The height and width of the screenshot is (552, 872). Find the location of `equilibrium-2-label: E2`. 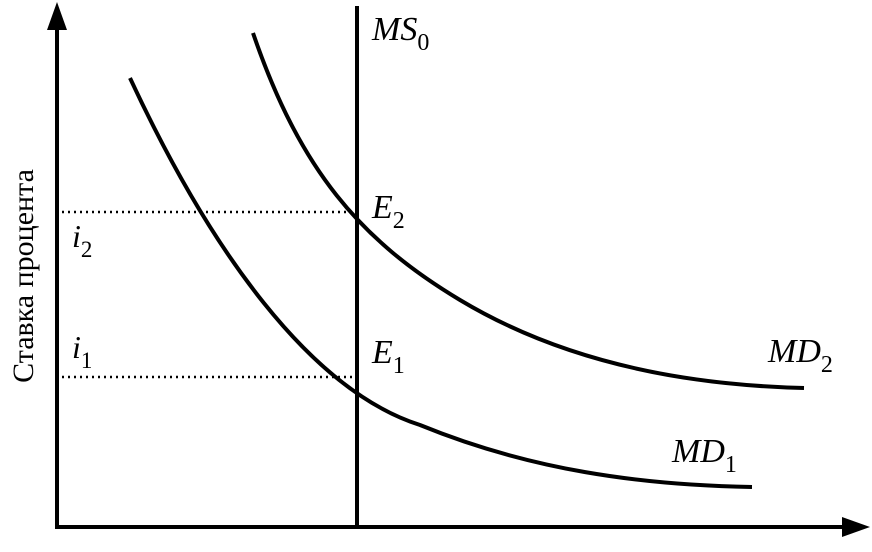

equilibrium-2-label: E2 is located at coordinates (388, 211).